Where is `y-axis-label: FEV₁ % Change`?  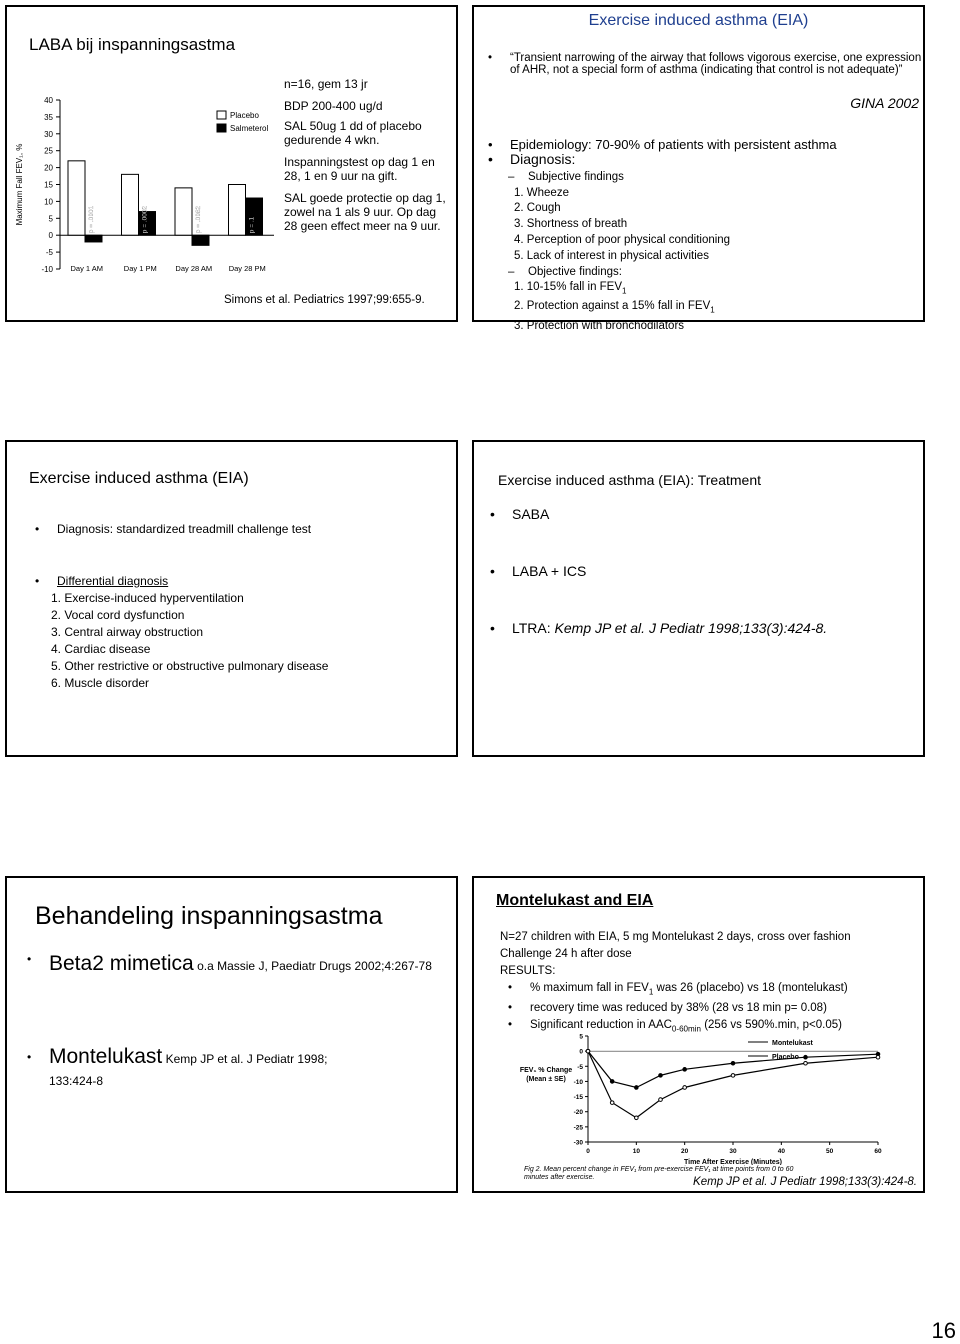
y-axis-label: FEV₁ % Change is located at coordinates (546, 1070).